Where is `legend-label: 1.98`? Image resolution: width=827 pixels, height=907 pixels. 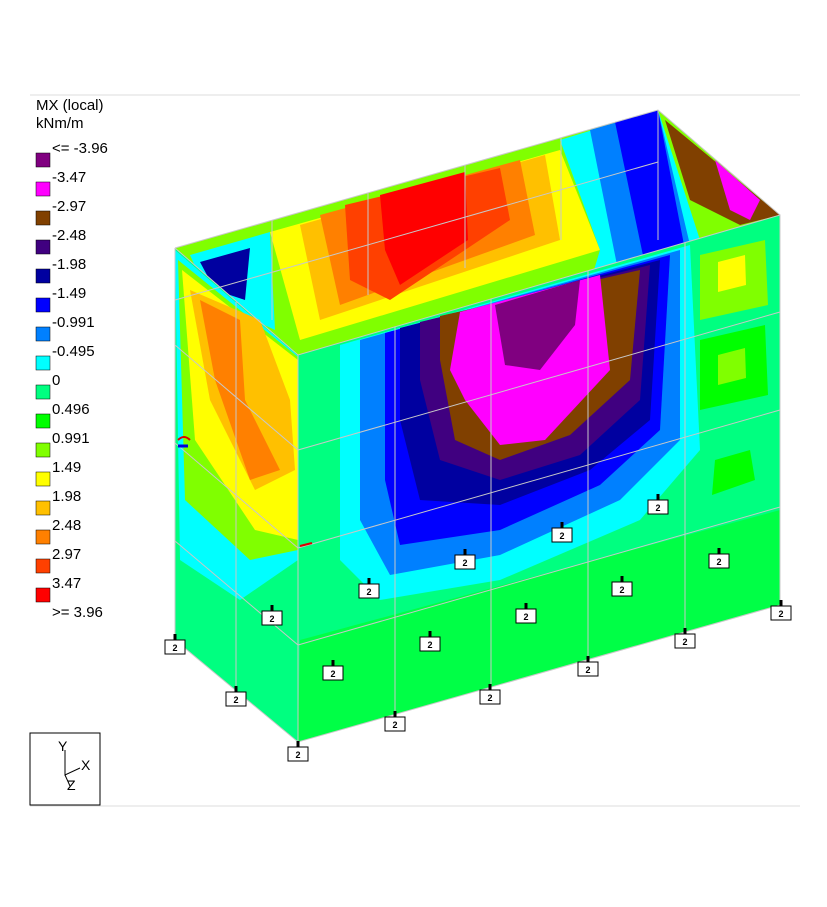
legend-label: 1.98 is located at coordinates (66, 496).